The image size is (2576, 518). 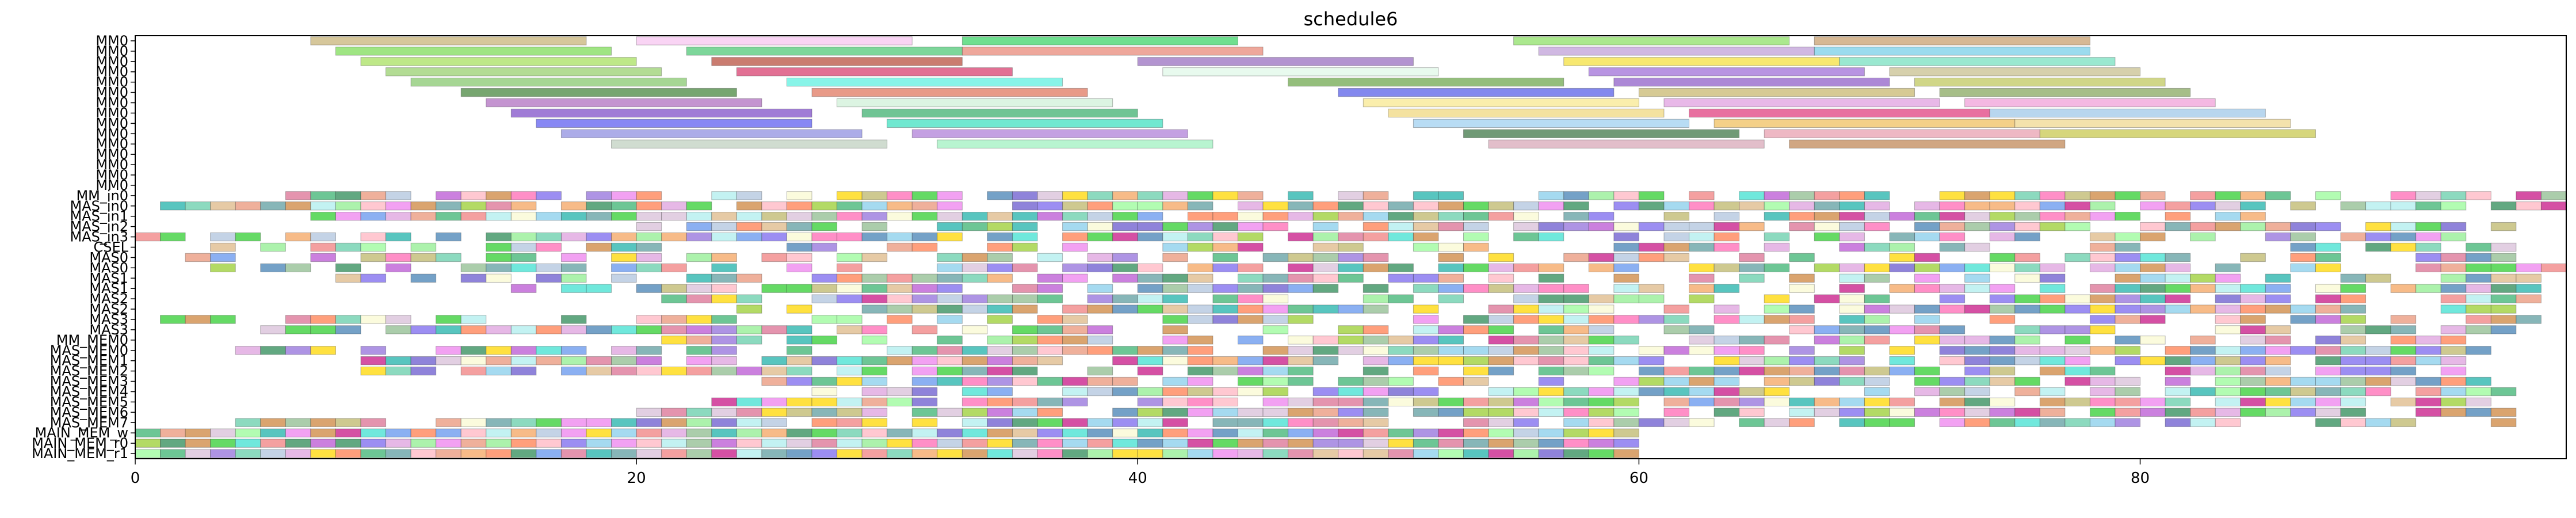 I want to click on y-tick-label: MAS_MEM3, so click(x=89, y=382).